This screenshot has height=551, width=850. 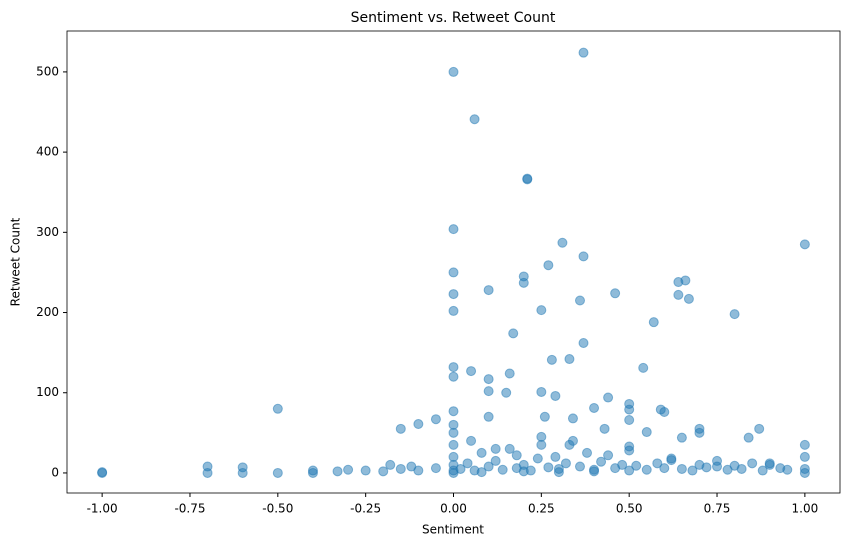 I want to click on x-tick-label: -0.25, so click(x=365, y=509).